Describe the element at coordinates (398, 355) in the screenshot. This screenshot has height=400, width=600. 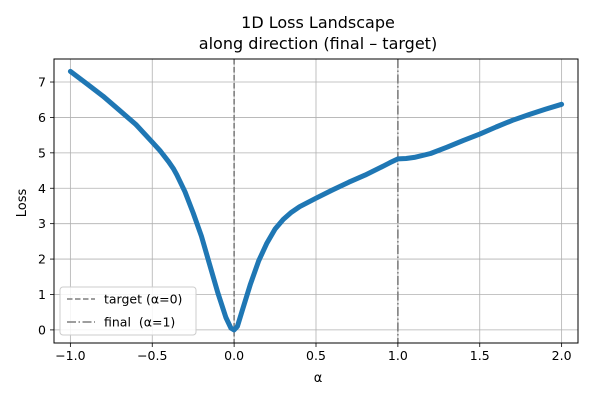
I see `x-tick-label: 1.0` at that location.